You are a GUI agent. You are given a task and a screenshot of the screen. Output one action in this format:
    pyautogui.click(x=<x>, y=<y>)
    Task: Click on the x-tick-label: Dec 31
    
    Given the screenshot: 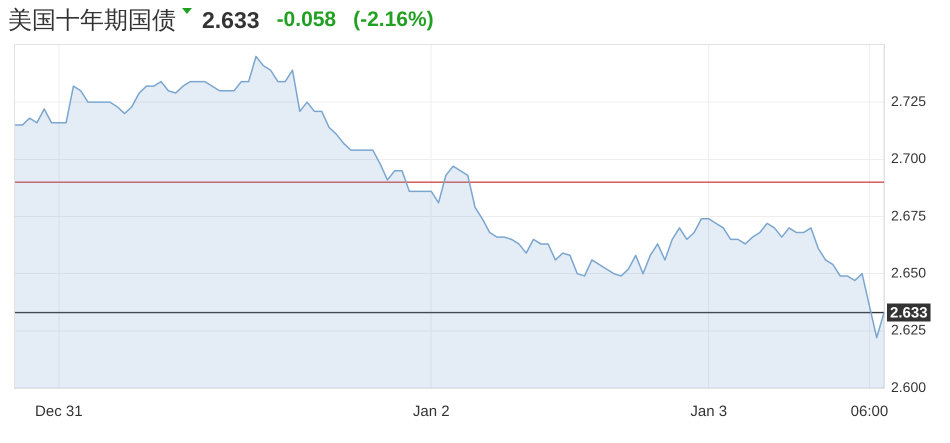 What is the action you would take?
    pyautogui.click(x=59, y=411)
    